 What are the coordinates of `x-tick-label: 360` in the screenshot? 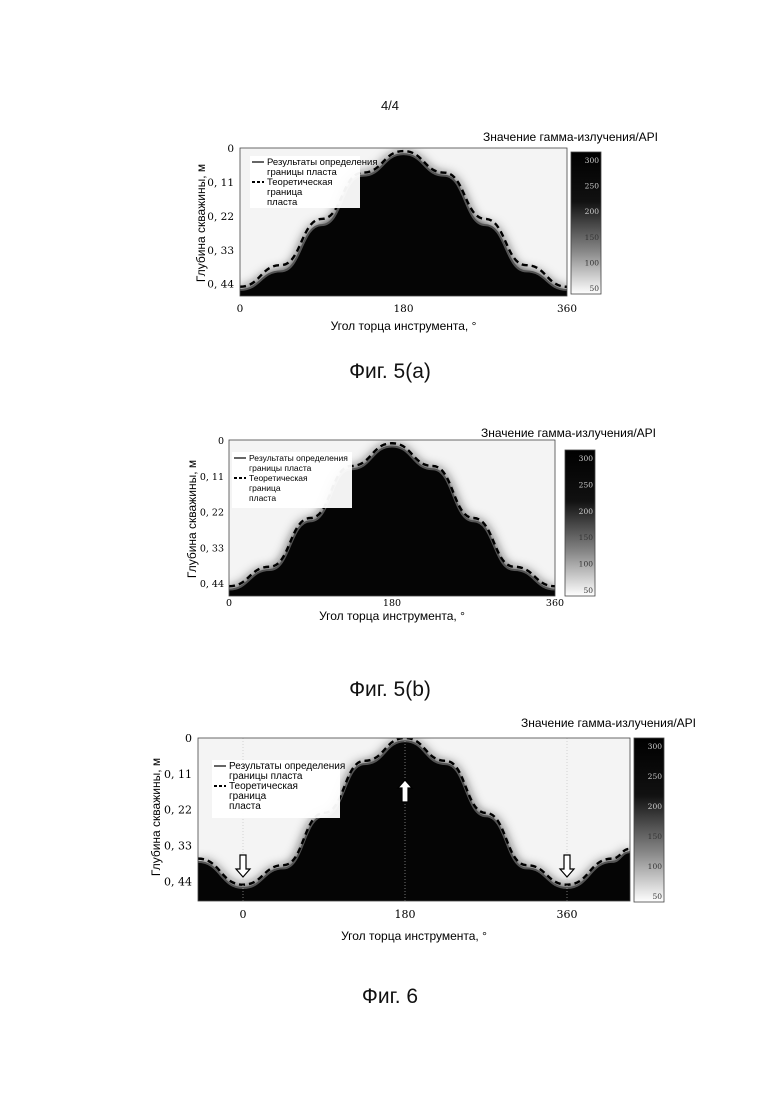 It's located at (567, 914).